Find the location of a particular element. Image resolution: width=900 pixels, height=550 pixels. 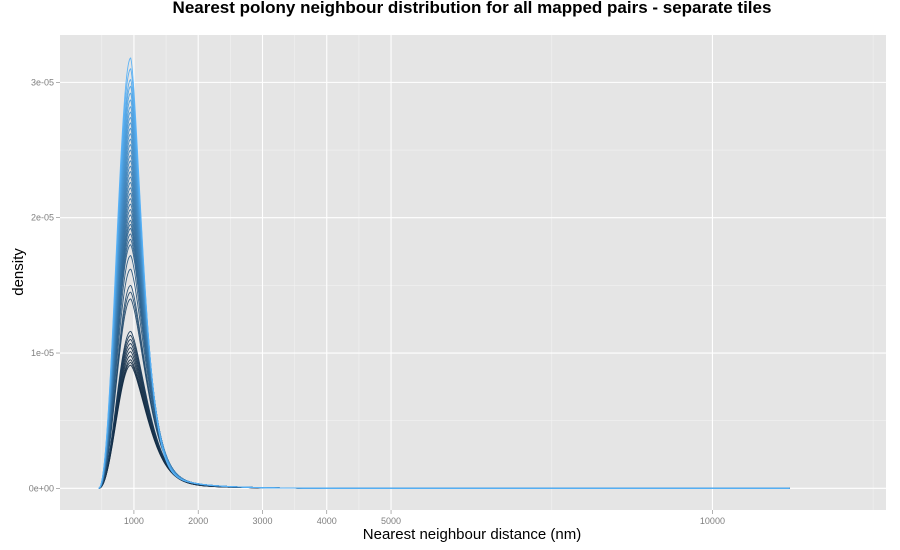

y-tick-label: 0e+00 is located at coordinates (41, 488).